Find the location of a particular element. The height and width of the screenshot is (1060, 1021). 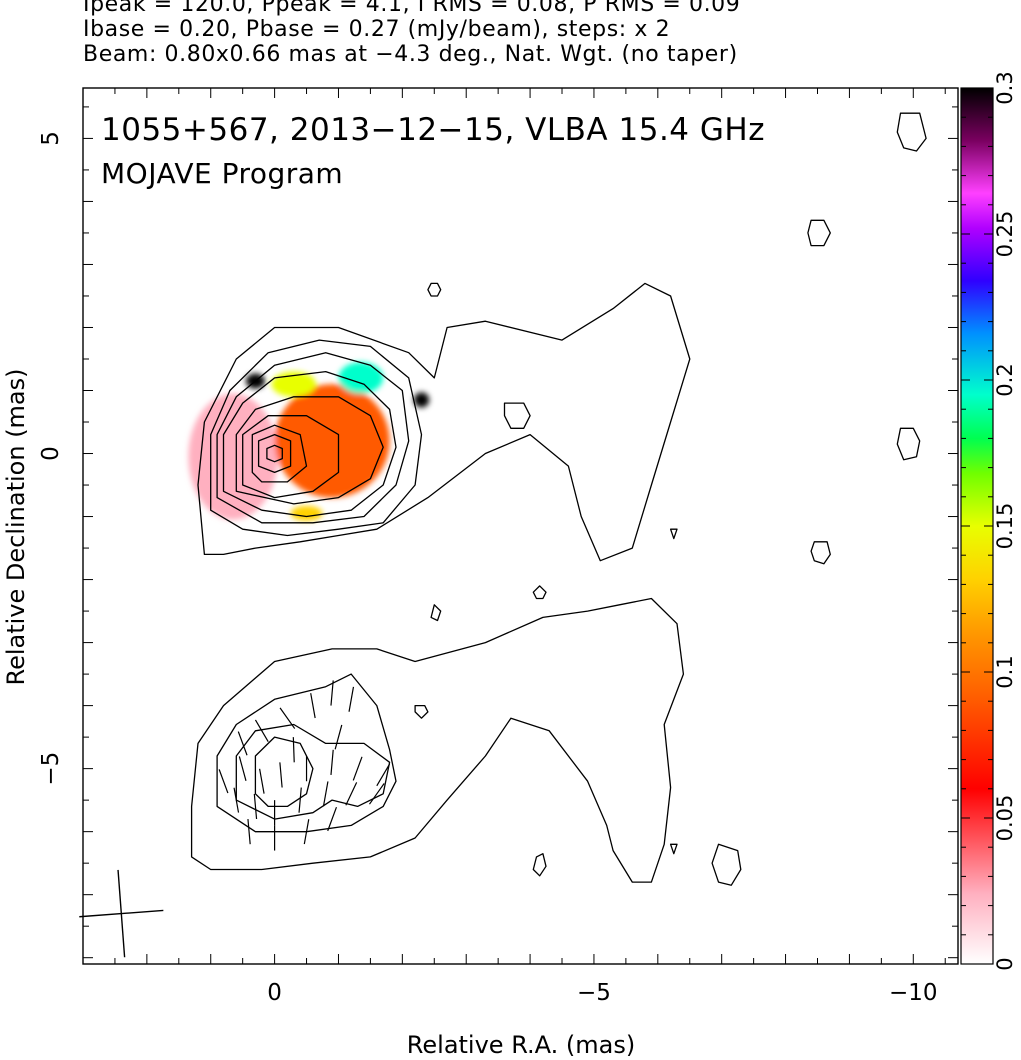

x-tick-label: −5 is located at coordinates (594, 993).